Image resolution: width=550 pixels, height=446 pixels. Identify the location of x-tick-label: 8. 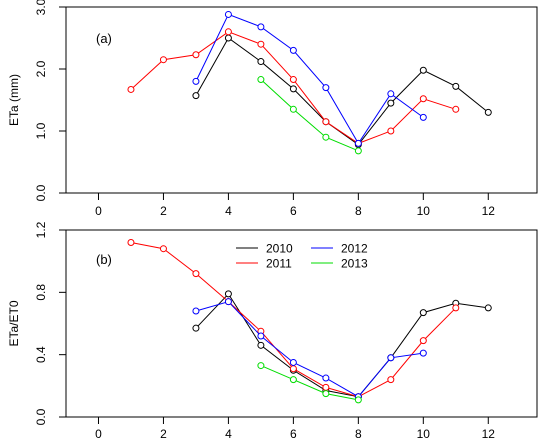
(358, 434).